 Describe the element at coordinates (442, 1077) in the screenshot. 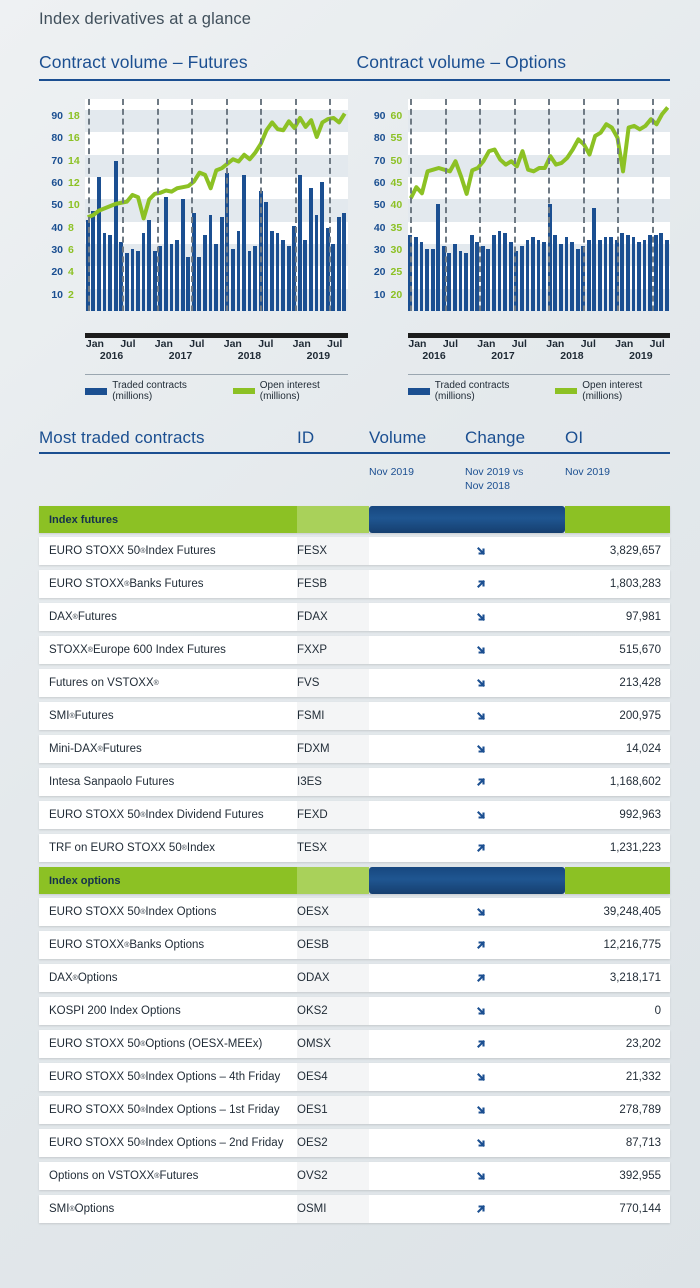

I see `volume-value: 592,573` at that location.